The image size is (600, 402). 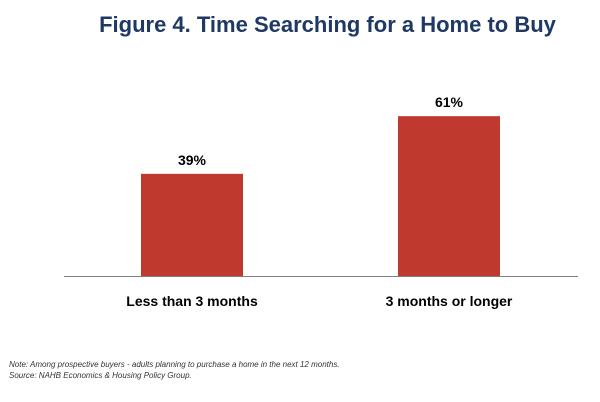 I want to click on bar-less-than-3-months, so click(x=192, y=224).